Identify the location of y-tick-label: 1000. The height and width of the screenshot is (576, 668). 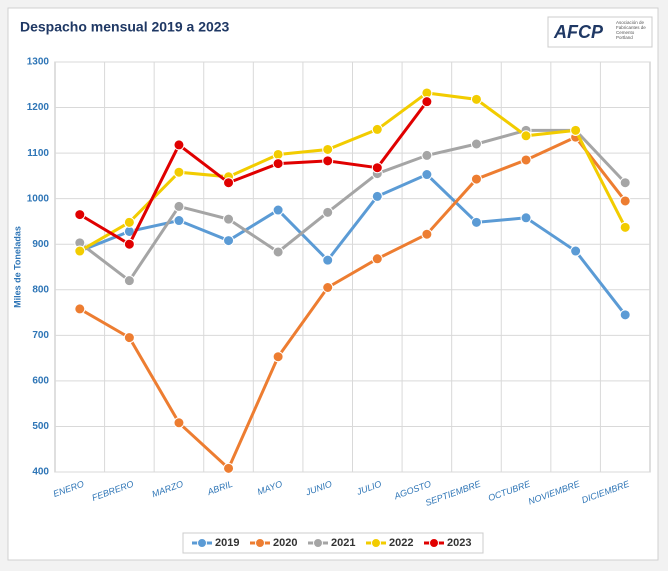
(38, 198).